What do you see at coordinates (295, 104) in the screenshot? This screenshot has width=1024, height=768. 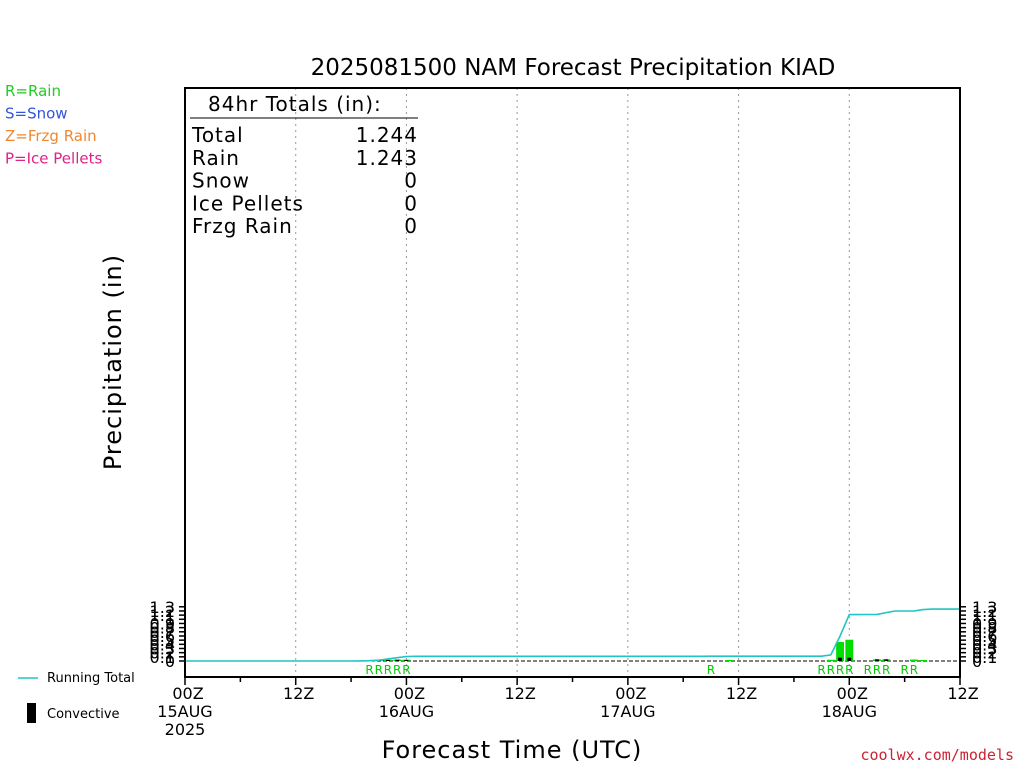 I see `totals-header: 84hr Totals (in):` at bounding box center [295, 104].